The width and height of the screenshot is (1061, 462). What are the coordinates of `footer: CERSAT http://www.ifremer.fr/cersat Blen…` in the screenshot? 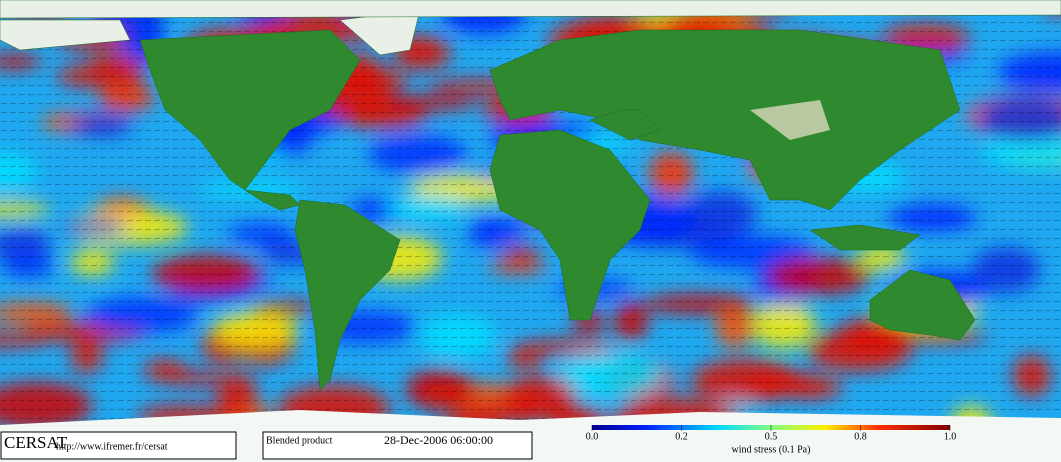 It's located at (478, 442).